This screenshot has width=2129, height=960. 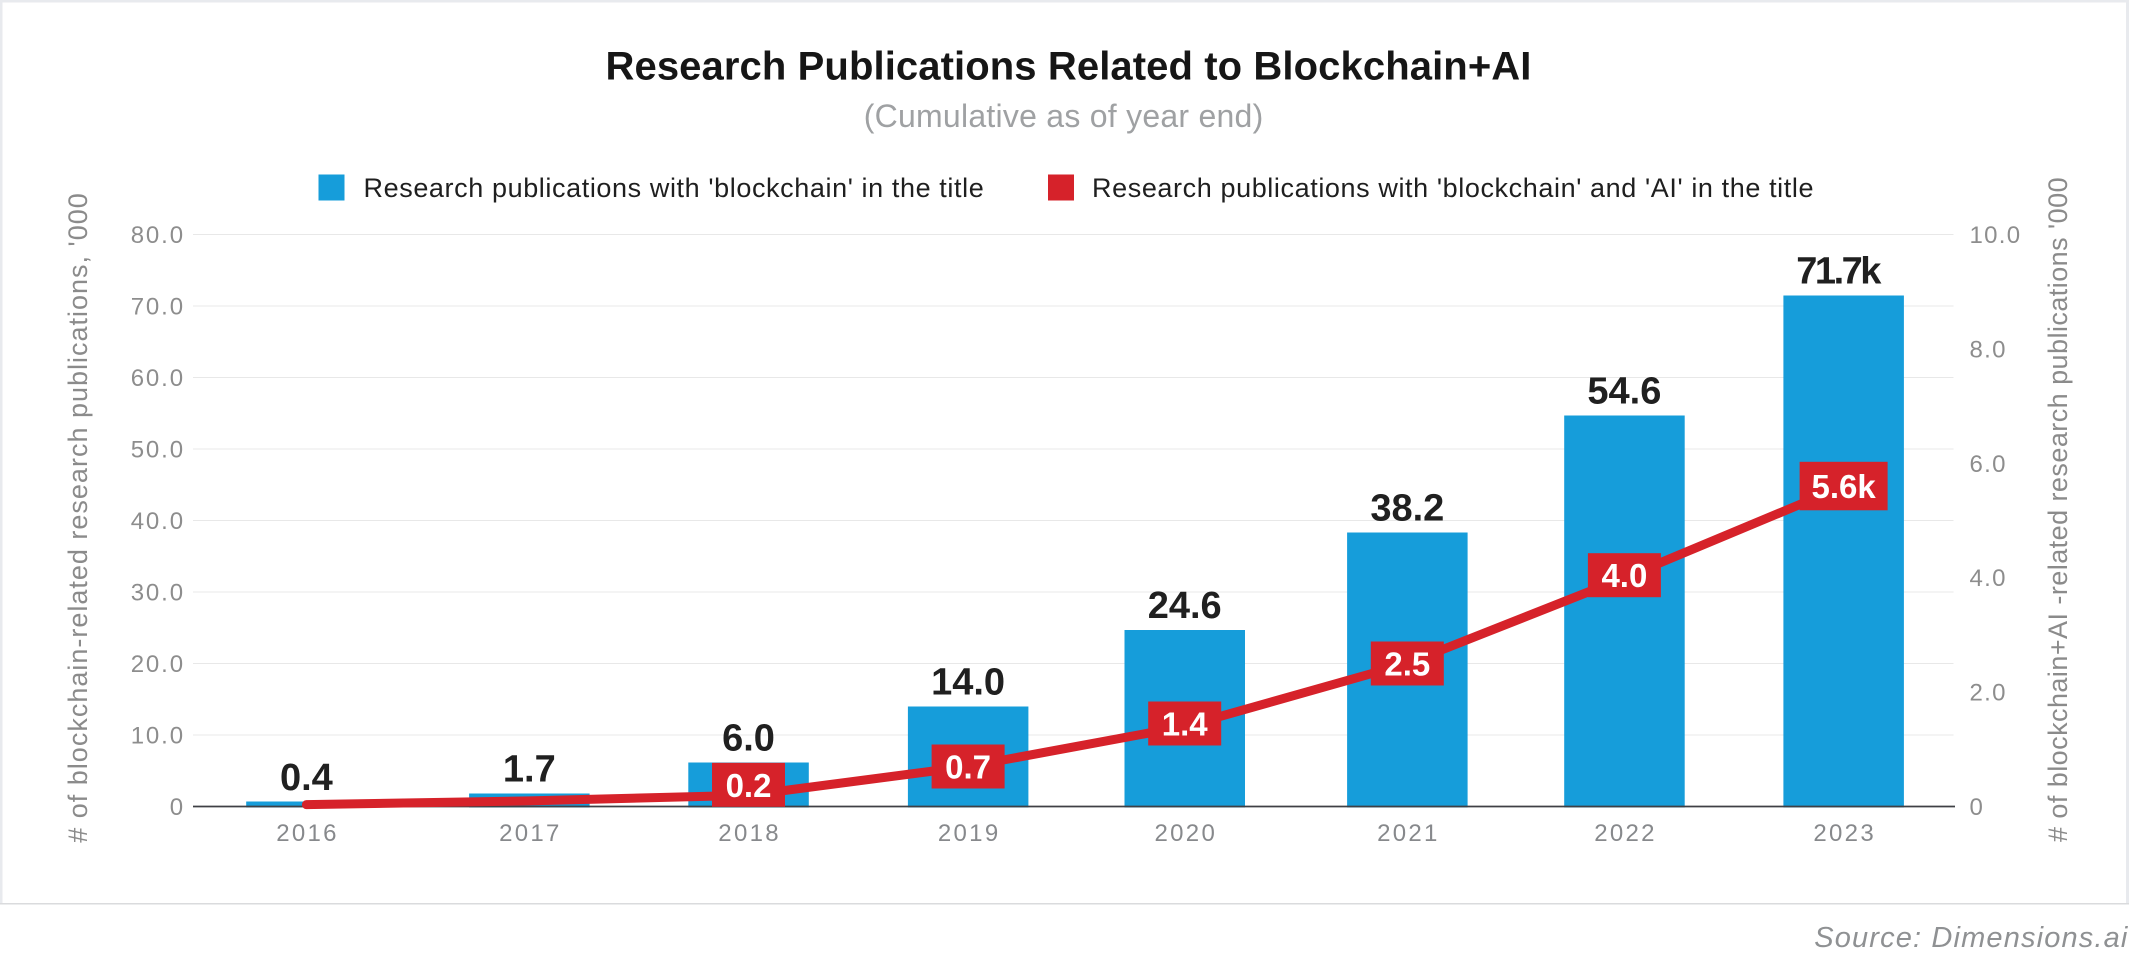 What do you see at coordinates (968, 683) in the screenshot?
I see `svg-text: 14.0` at bounding box center [968, 683].